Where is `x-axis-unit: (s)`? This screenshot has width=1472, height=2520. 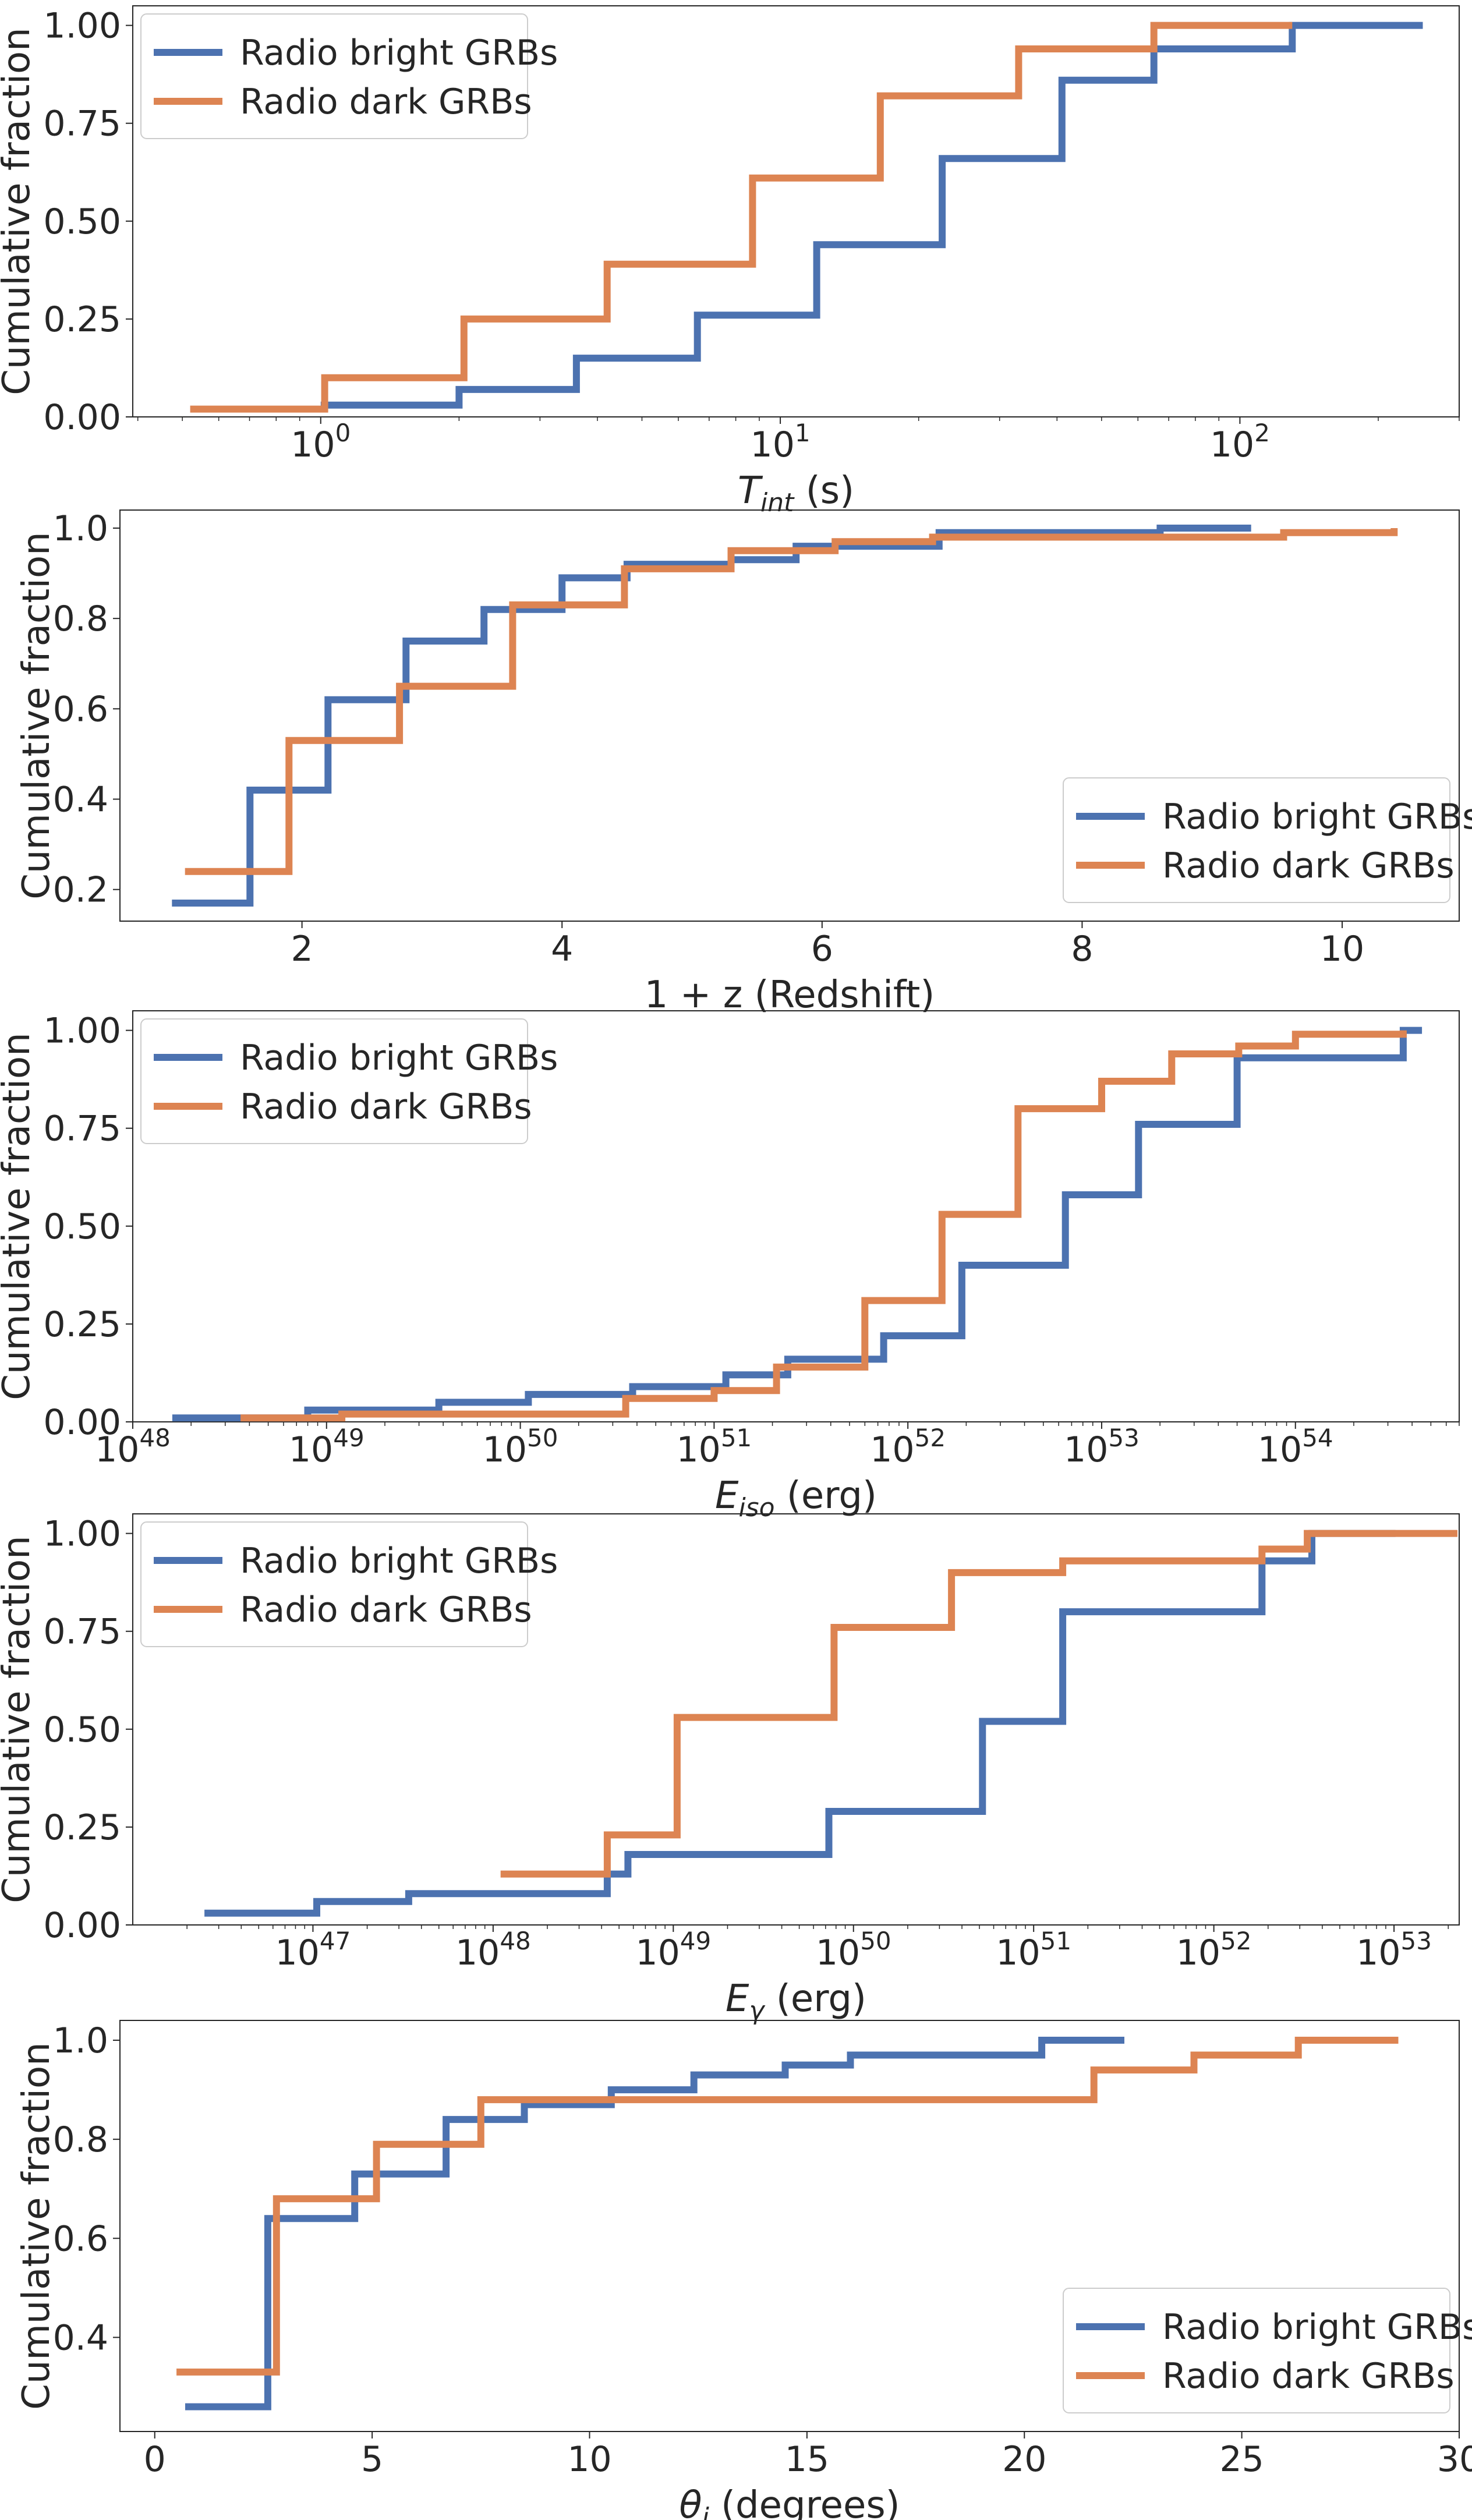
x-axis-unit: (s) is located at coordinates (824, 491).